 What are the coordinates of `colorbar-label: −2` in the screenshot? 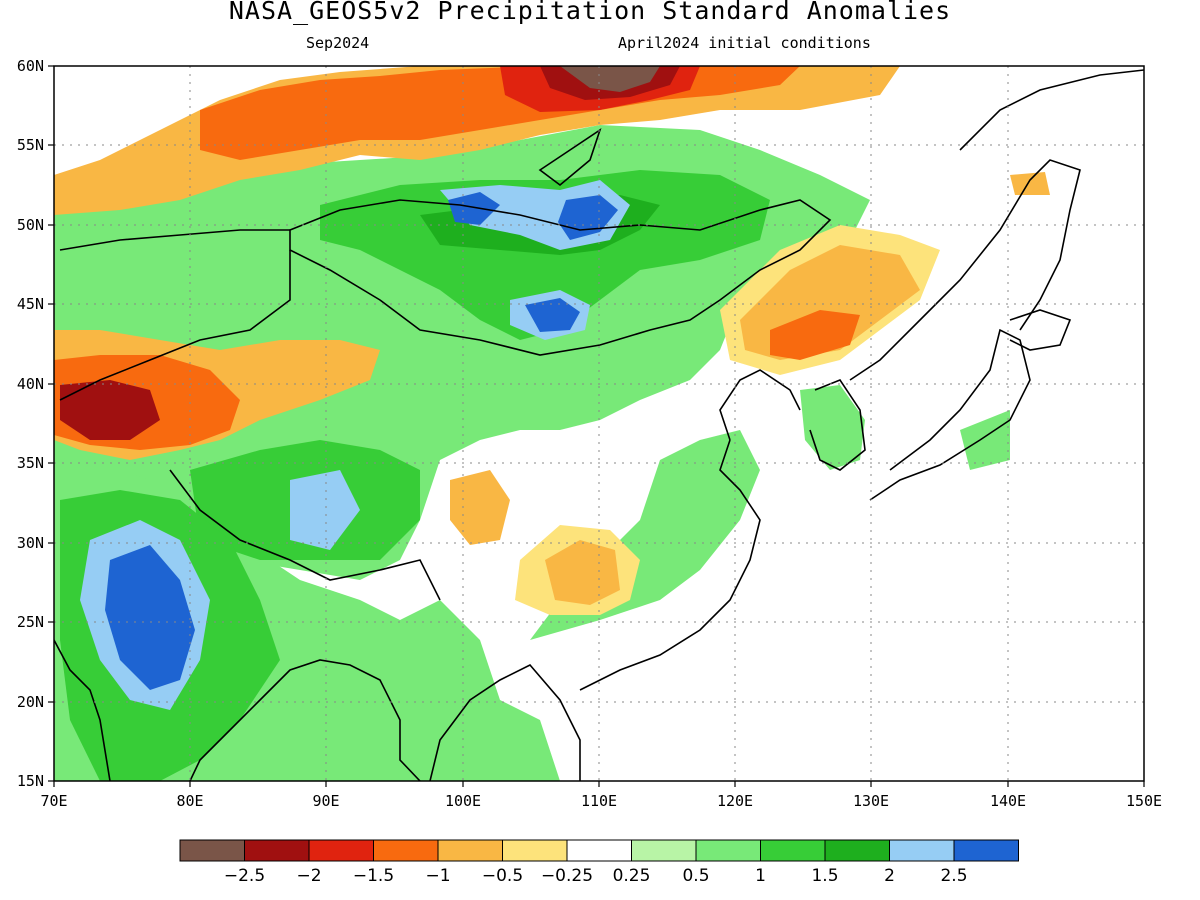 It's located at (308, 876).